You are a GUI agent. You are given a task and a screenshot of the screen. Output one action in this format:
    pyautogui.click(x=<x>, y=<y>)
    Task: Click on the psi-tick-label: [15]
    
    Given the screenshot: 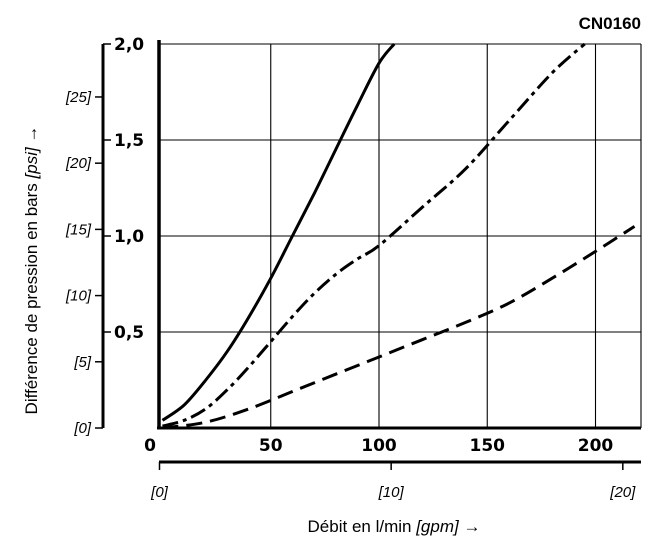 What is the action you would take?
    pyautogui.click(x=78, y=229)
    